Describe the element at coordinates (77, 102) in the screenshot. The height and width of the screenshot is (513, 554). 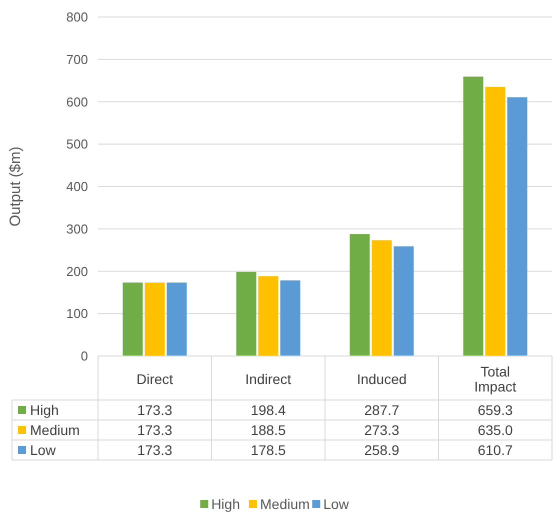
I see `y-tick-label: 600` at that location.